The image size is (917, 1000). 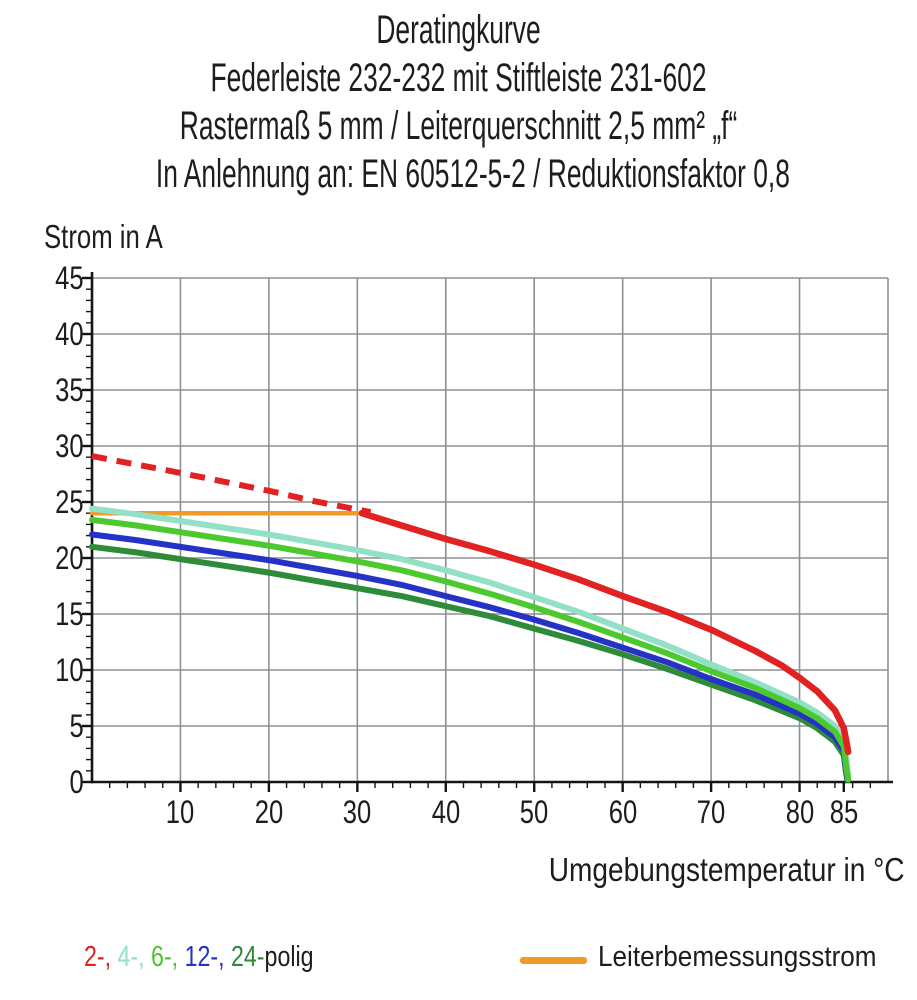 What do you see at coordinates (231, 484) in the screenshot?
I see `series-2-polig-dashed` at bounding box center [231, 484].